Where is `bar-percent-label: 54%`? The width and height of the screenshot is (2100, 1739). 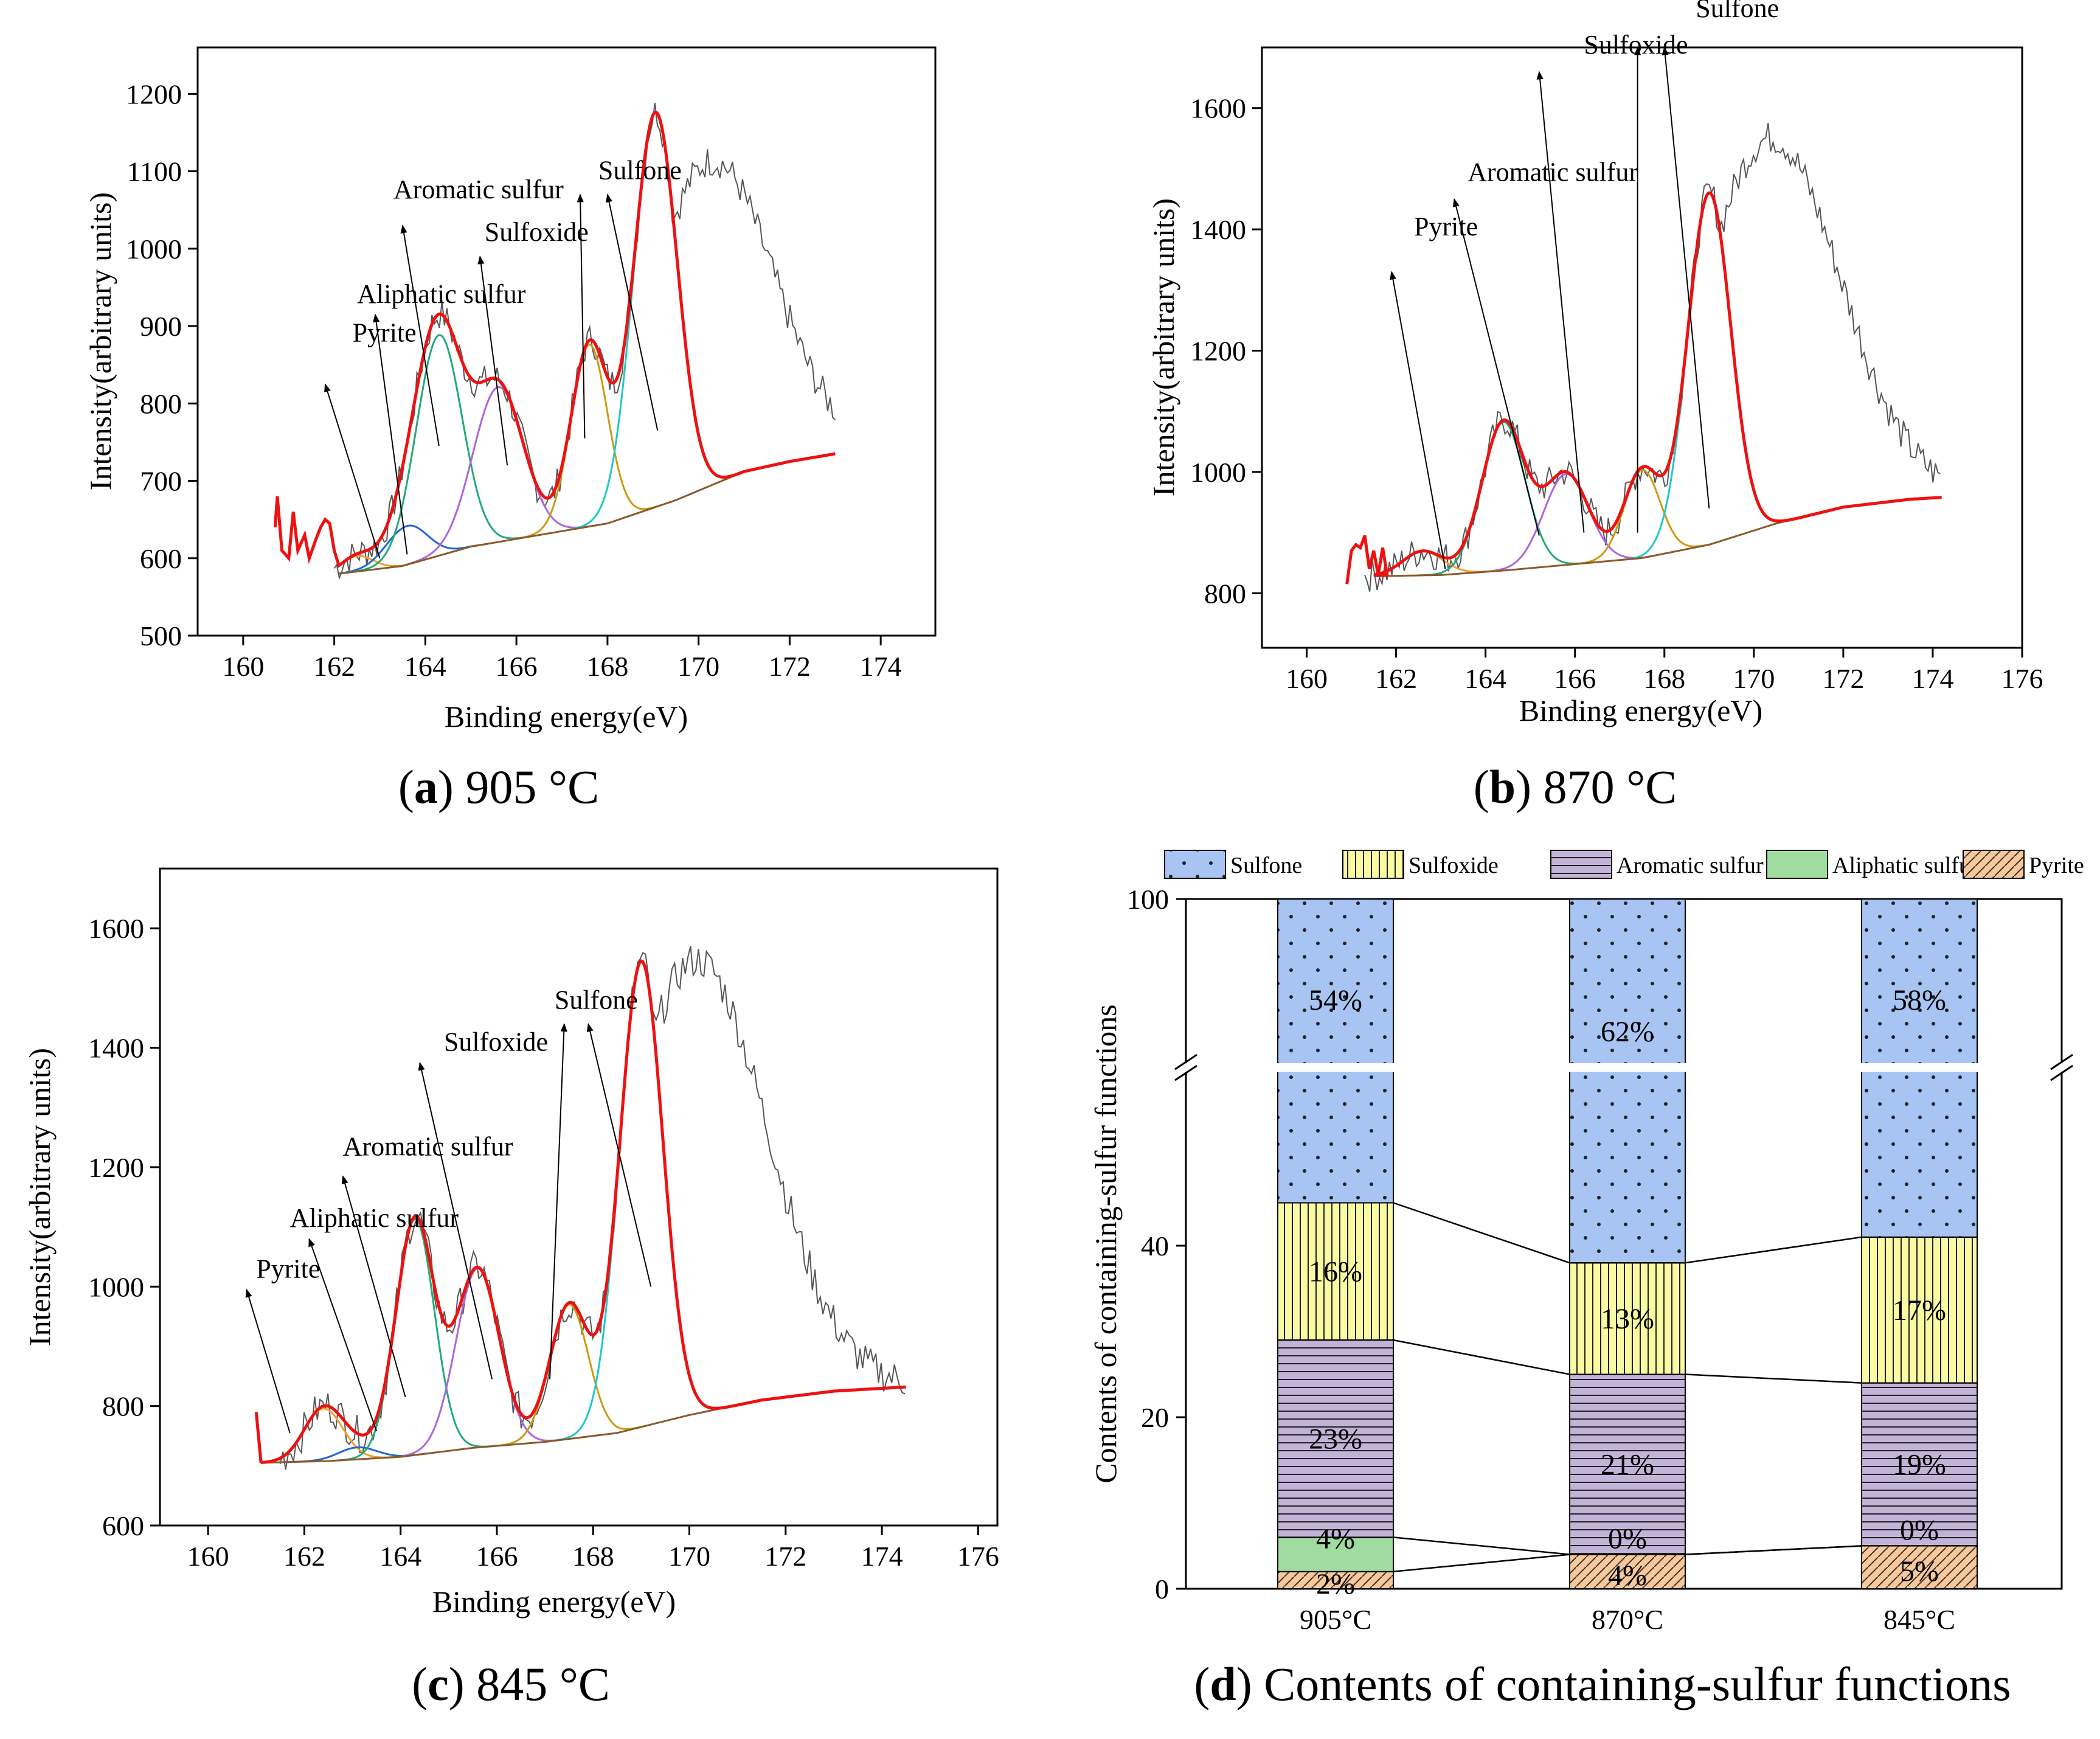
bar-percent-label: 54% is located at coordinates (1335, 1000).